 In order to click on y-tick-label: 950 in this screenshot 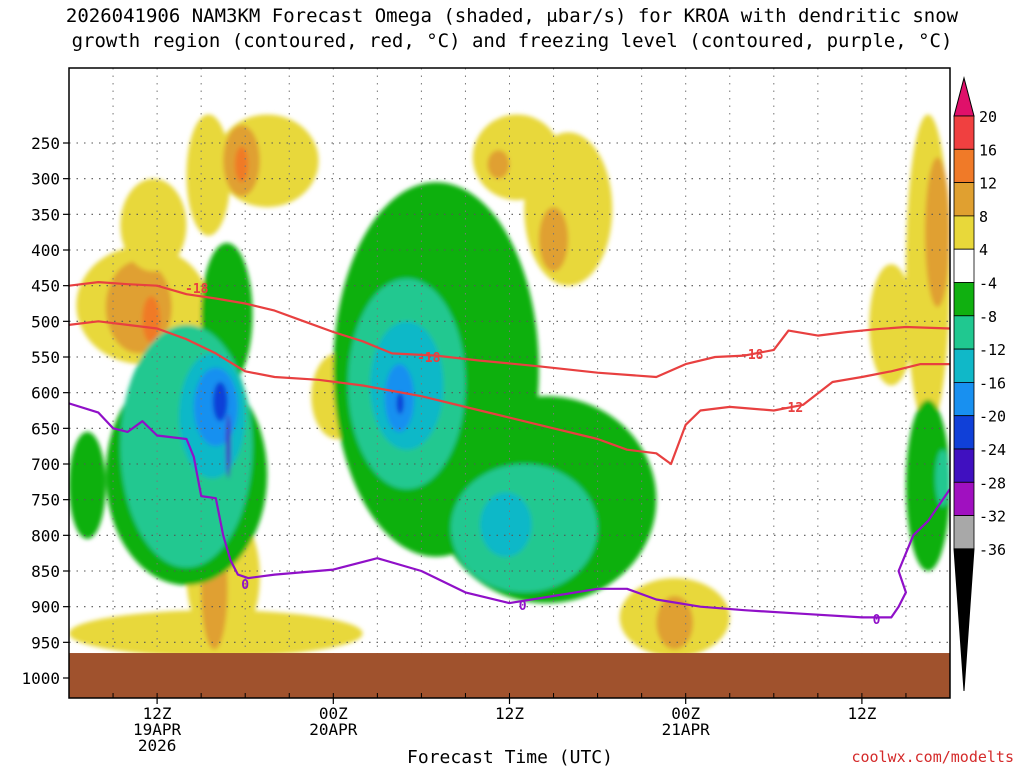, I will do `click(45, 642)`.